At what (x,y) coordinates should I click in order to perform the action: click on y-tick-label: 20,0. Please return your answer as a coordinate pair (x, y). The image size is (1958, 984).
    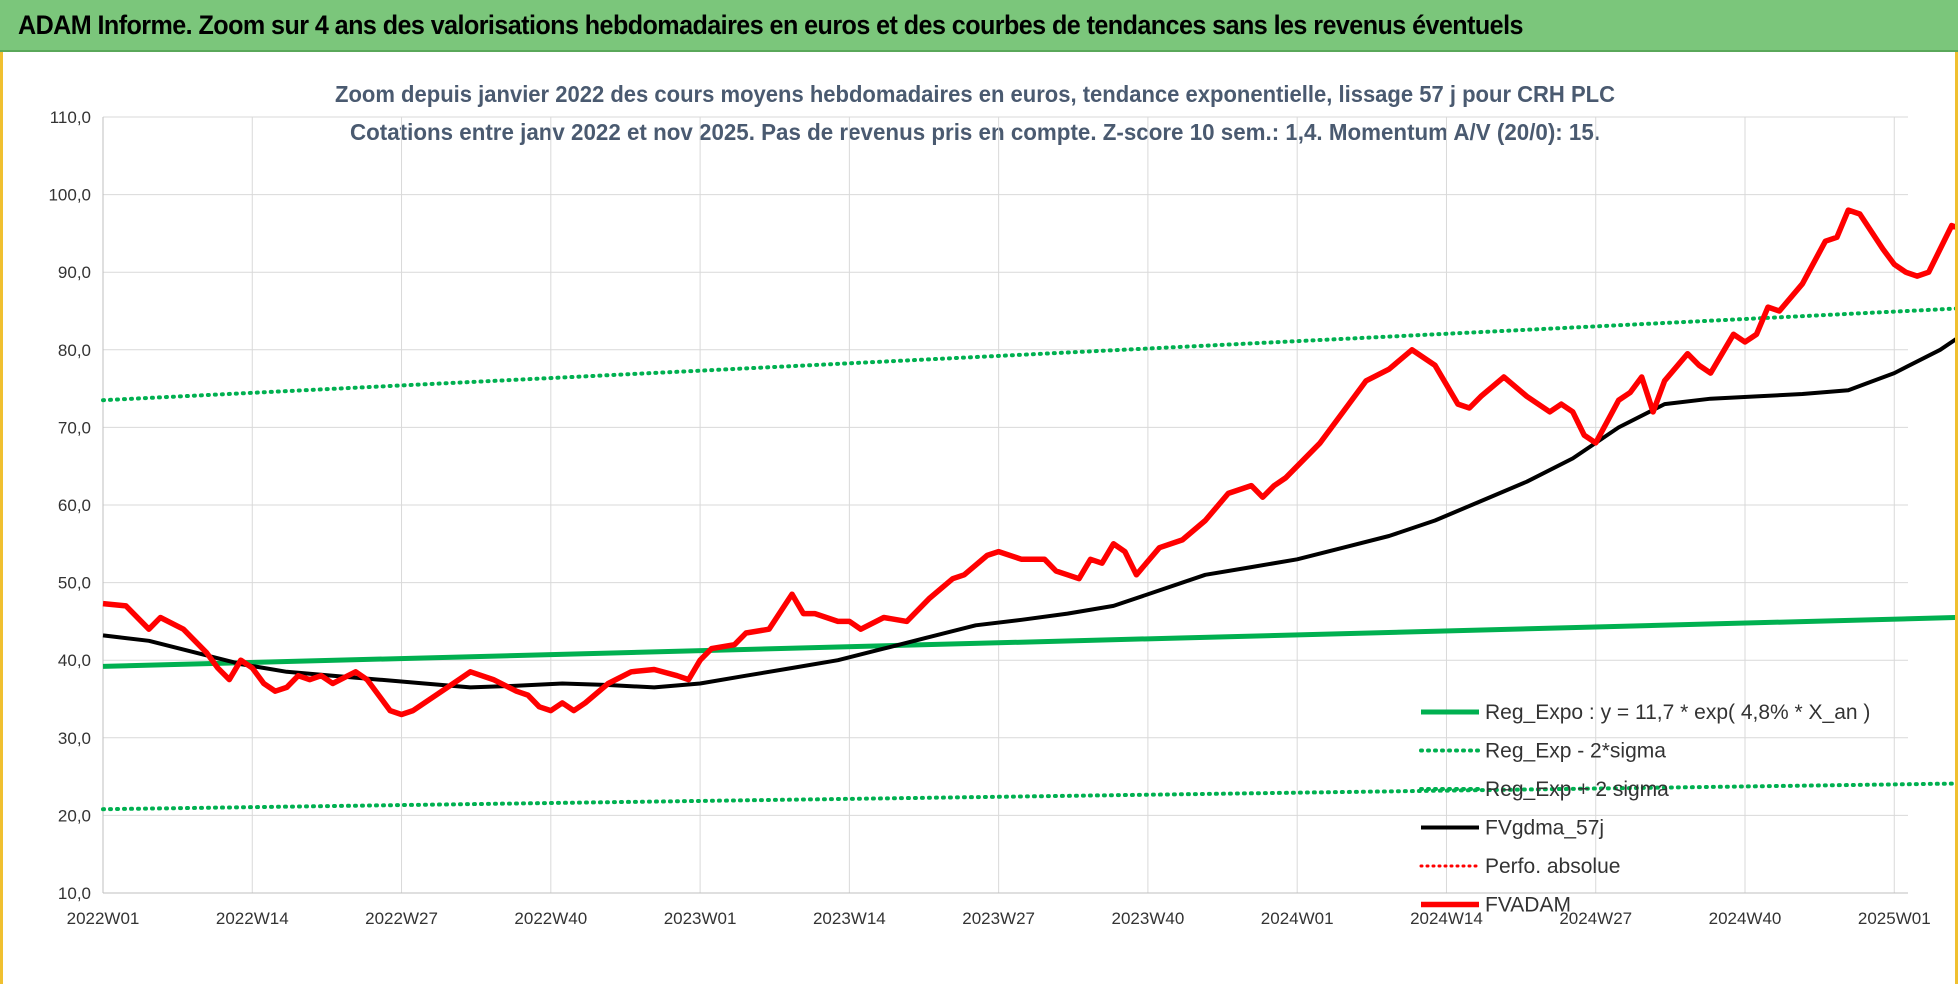
    Looking at the image, I should click on (74, 815).